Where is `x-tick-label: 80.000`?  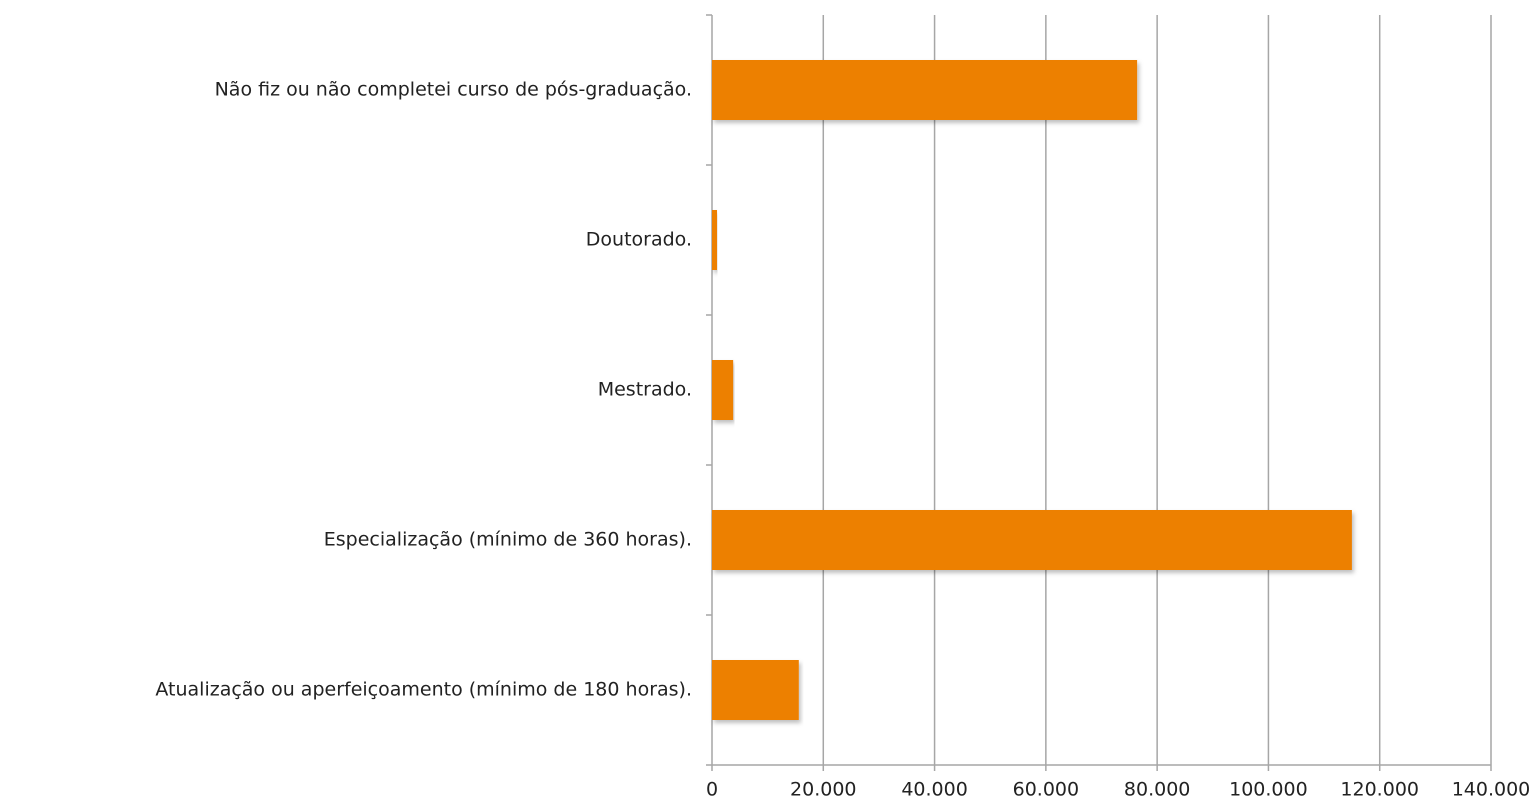
x-tick-label: 80.000 is located at coordinates (1157, 790).